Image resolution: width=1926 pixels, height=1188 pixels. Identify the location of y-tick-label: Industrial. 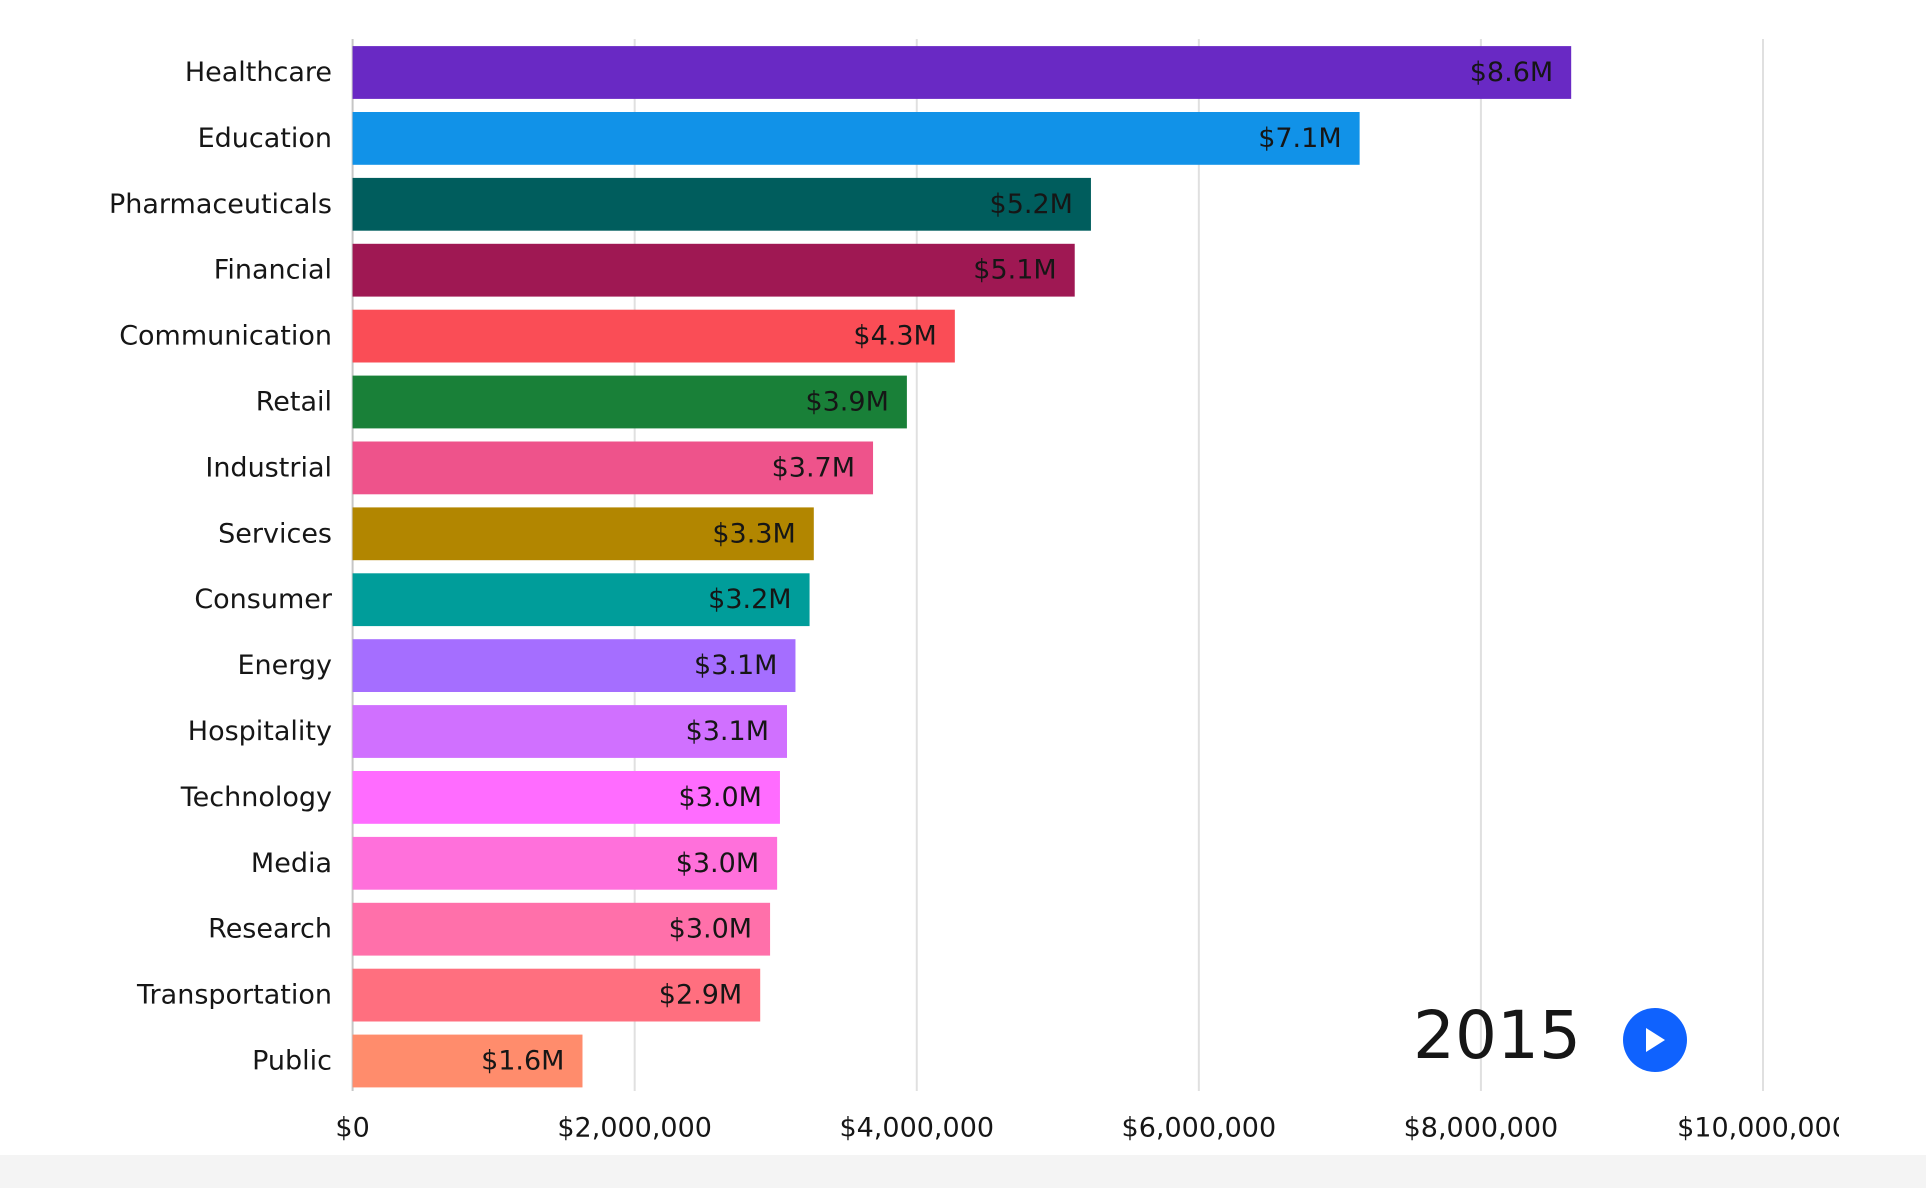
(268, 467).